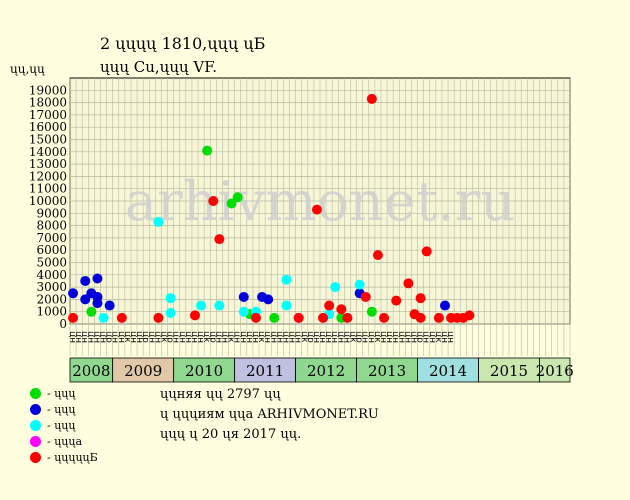  I want to click on y-tick-label: 13000, so click(48, 164).